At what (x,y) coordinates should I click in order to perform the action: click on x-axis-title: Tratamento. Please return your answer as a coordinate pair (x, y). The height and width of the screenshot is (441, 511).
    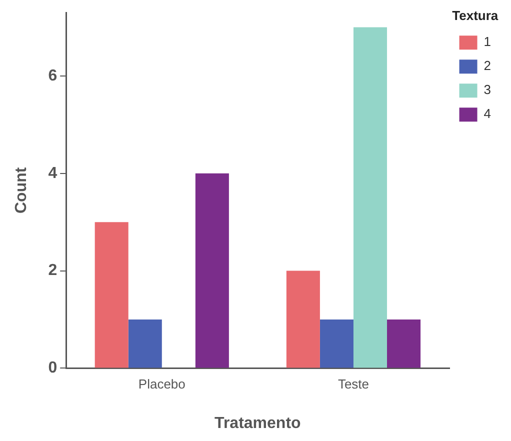
    Looking at the image, I should click on (258, 423).